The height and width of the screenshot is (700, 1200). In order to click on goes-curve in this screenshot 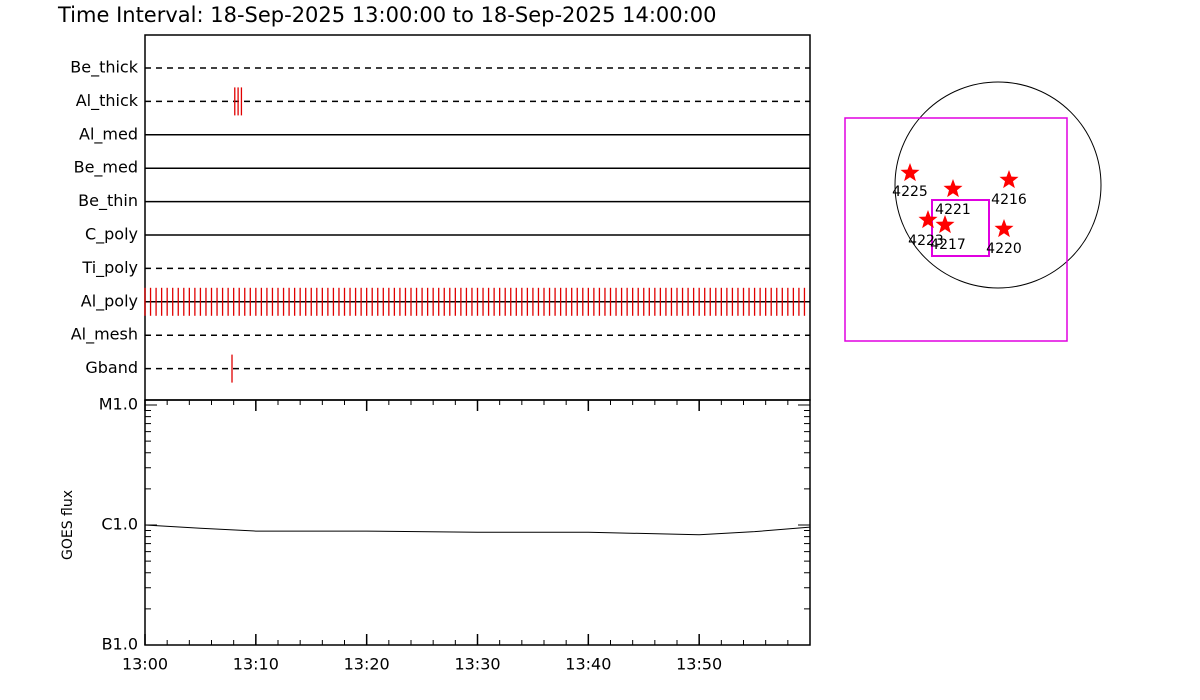, I will do `click(477, 530)`.